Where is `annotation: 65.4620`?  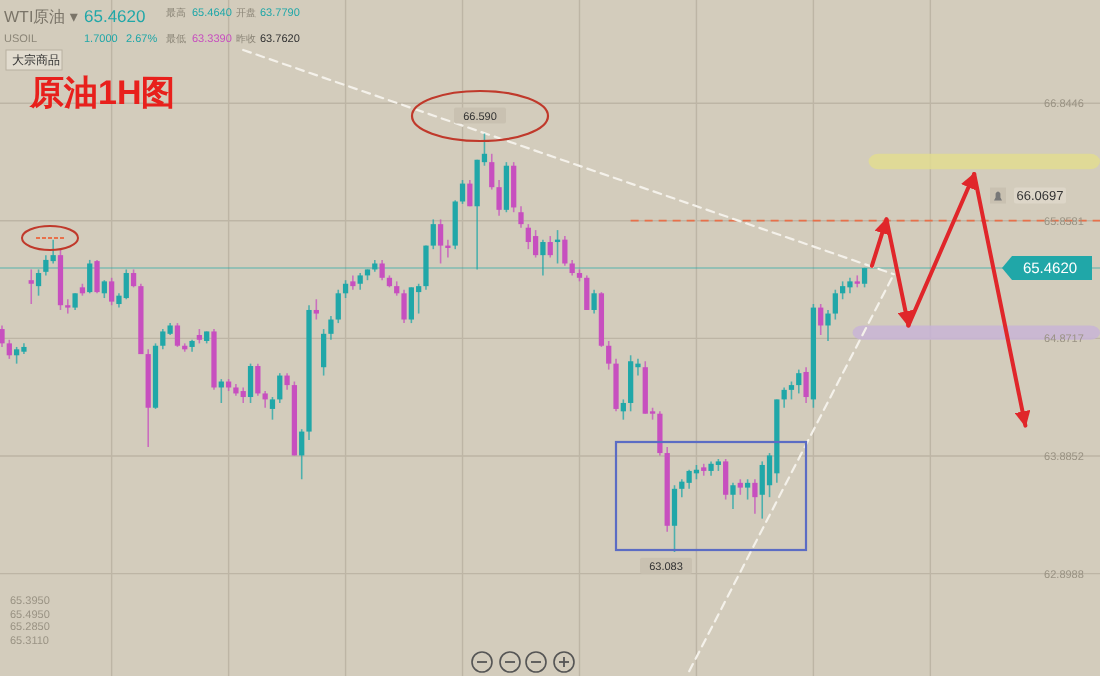 annotation: 65.4620 is located at coordinates (115, 16).